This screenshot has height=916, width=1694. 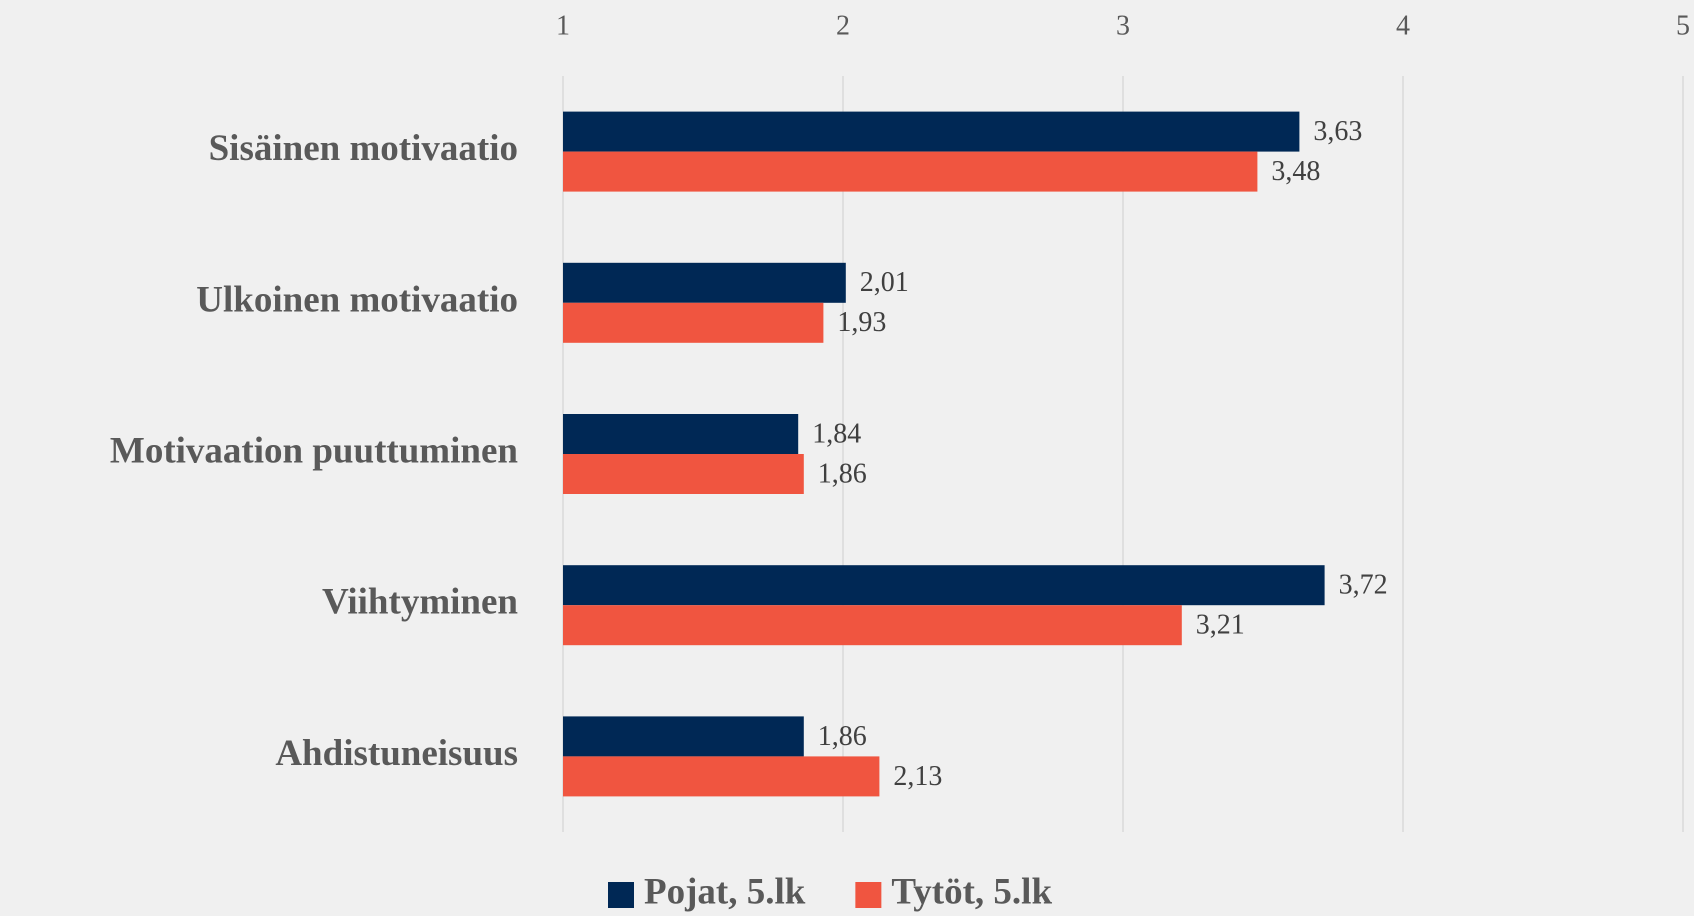 What do you see at coordinates (396, 753) in the screenshot?
I see `category-label: Ahdistuneisuus` at bounding box center [396, 753].